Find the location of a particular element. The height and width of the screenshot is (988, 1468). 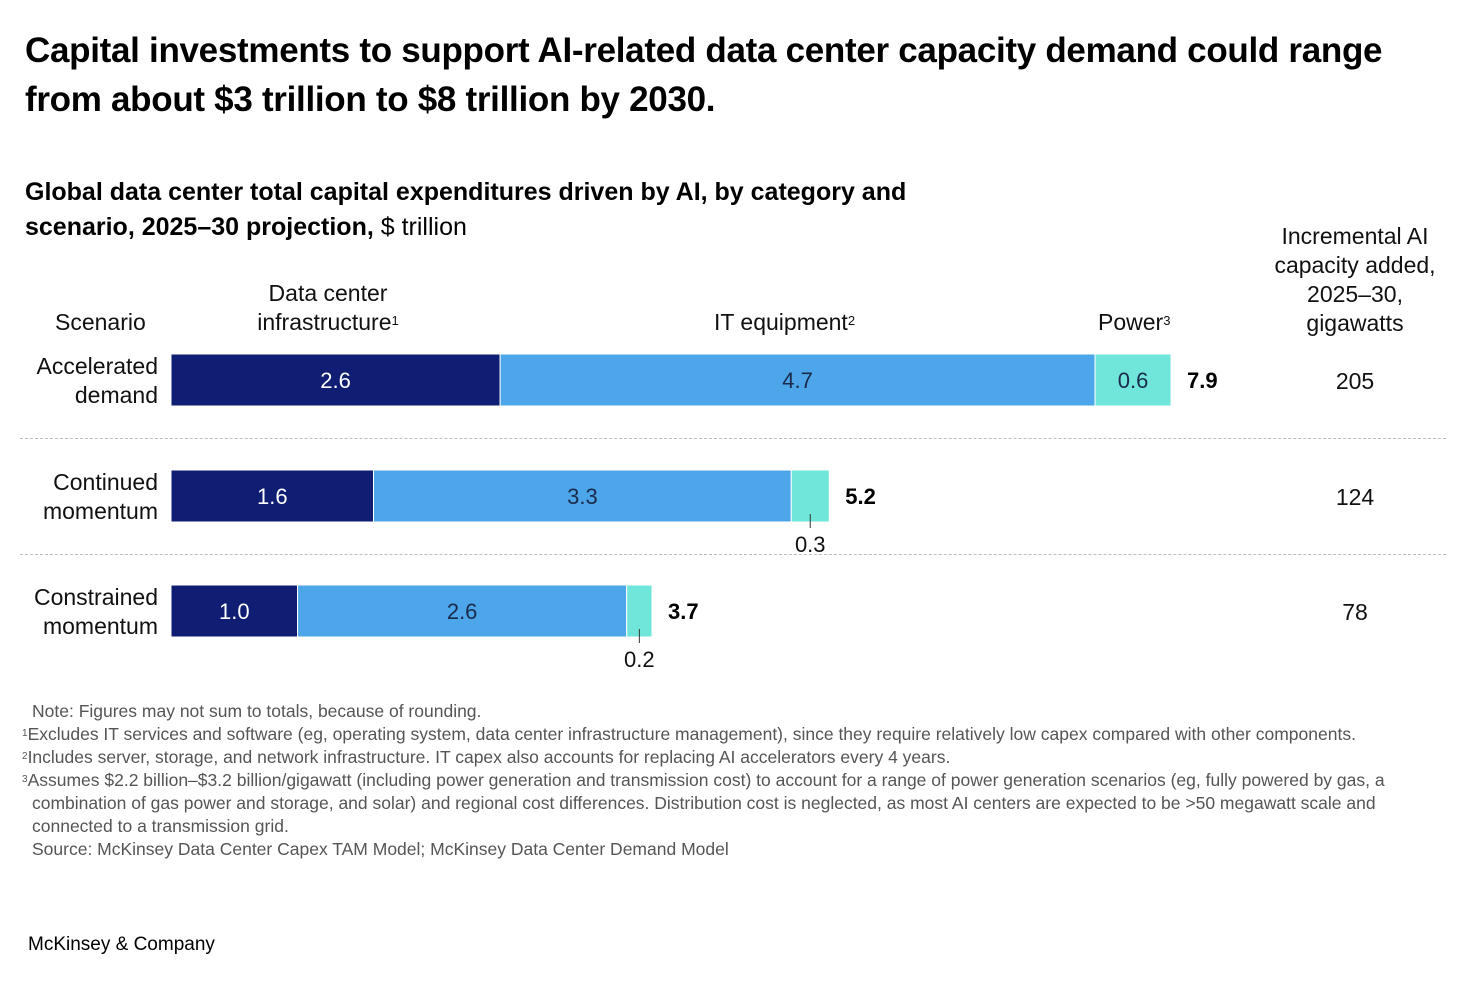

footnote-marker-3: 3 is located at coordinates (1167, 320).